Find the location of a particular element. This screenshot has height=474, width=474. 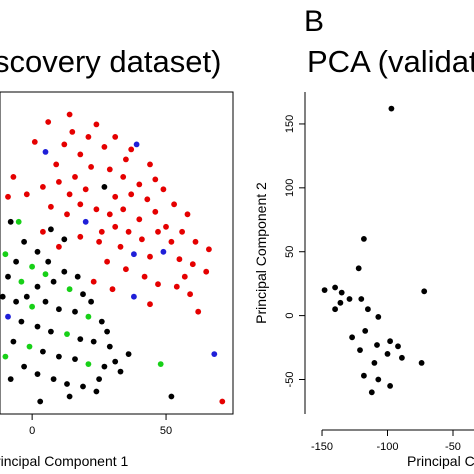

panel-b-title: PCA (validat is located at coordinates (390, 61).